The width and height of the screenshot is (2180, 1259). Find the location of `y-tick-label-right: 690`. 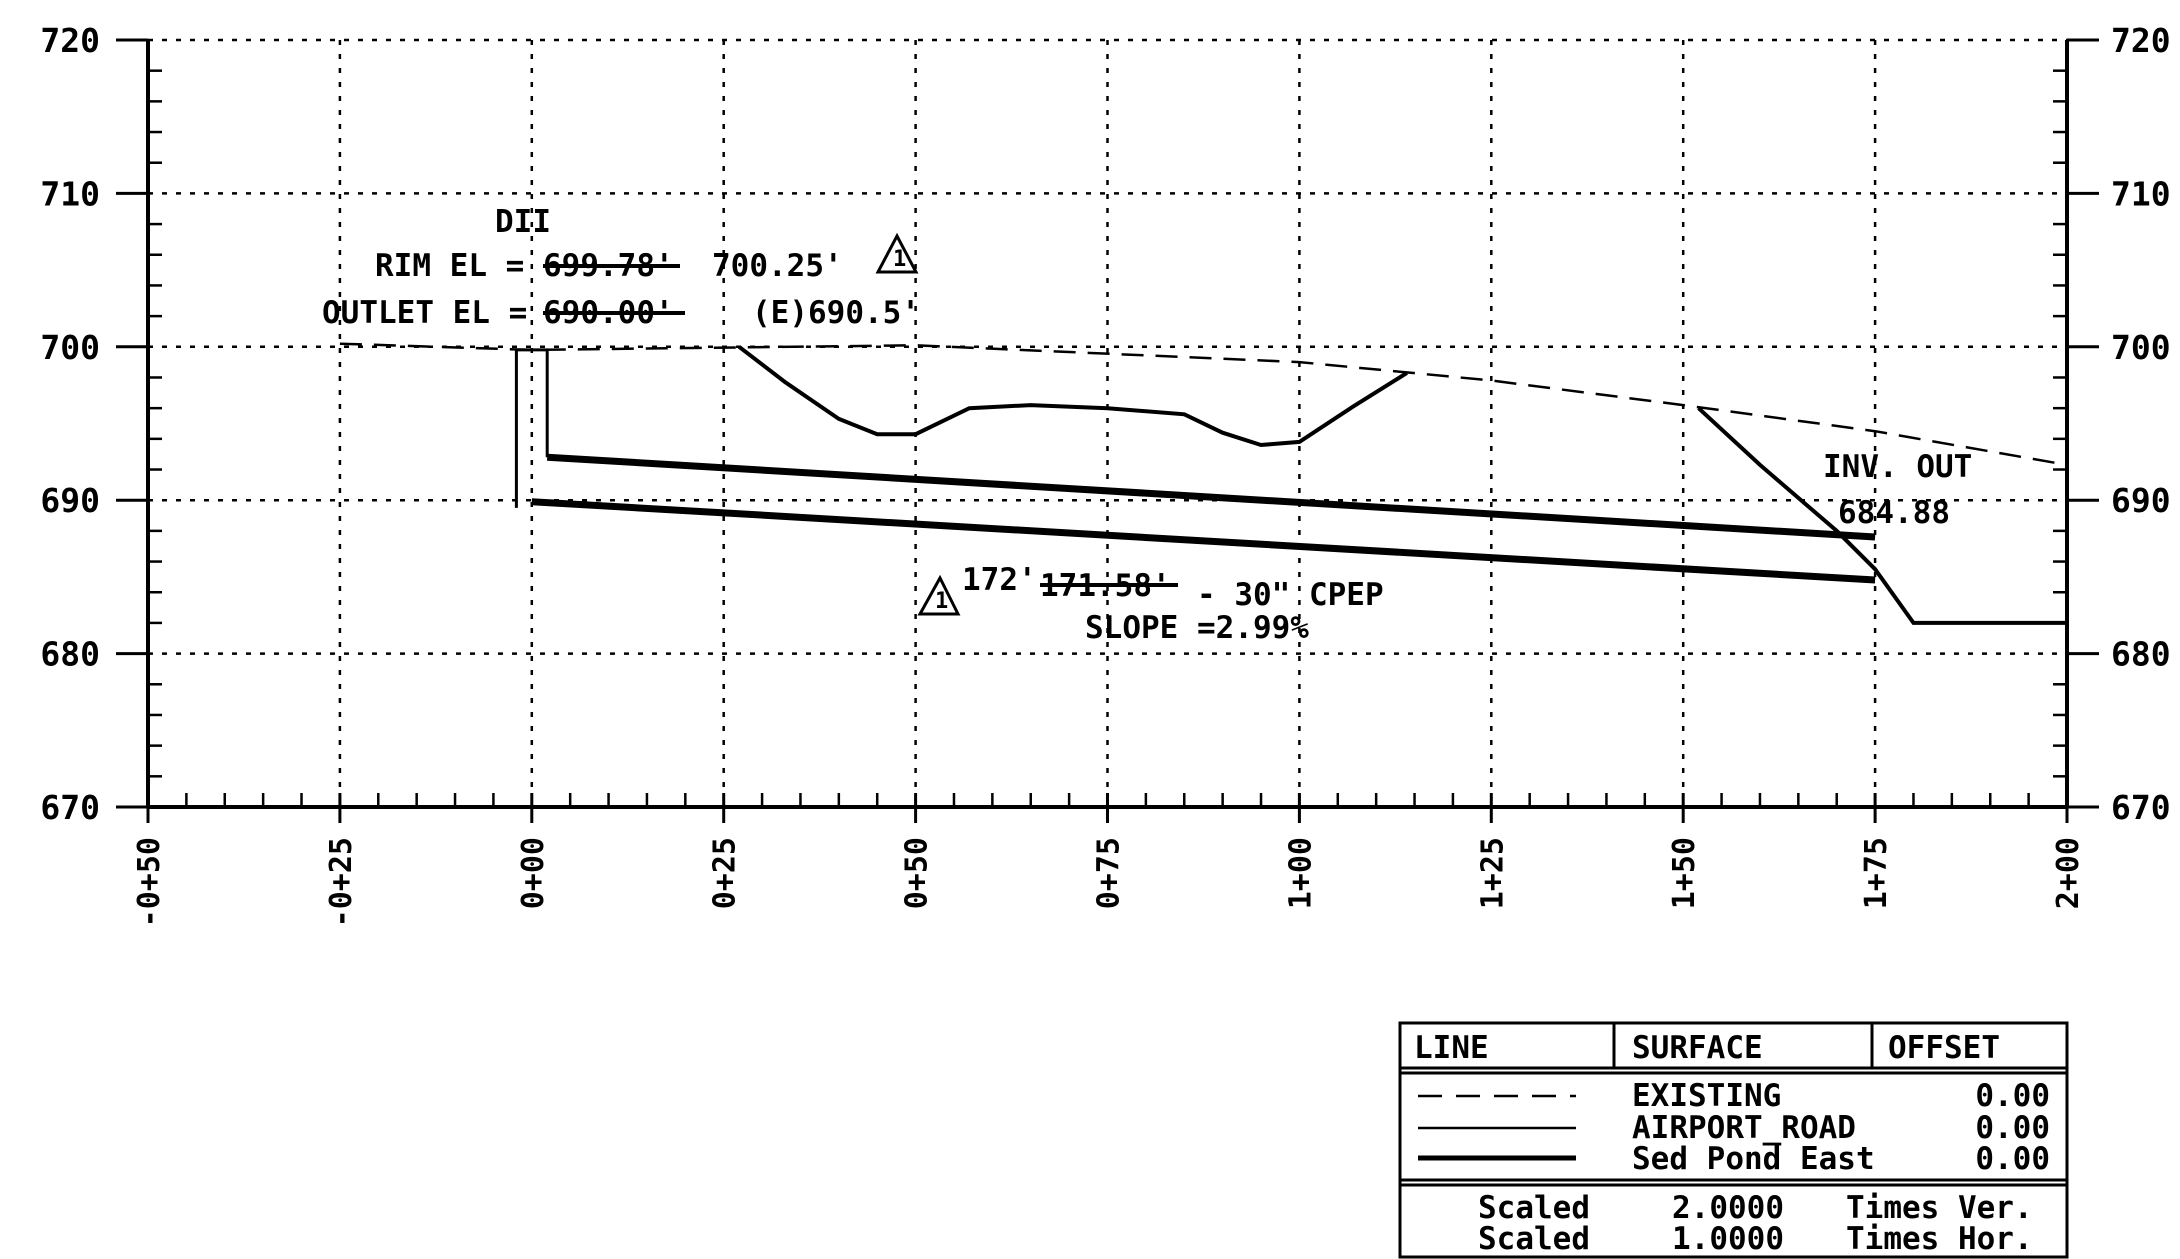

y-tick-label-right: 690 is located at coordinates (2141, 500).